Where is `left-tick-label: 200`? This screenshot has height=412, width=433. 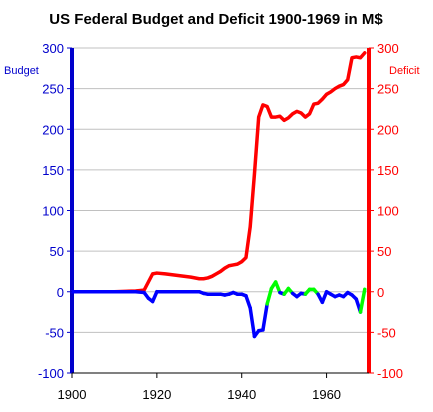
left-tick-label: 200 is located at coordinates (53, 129).